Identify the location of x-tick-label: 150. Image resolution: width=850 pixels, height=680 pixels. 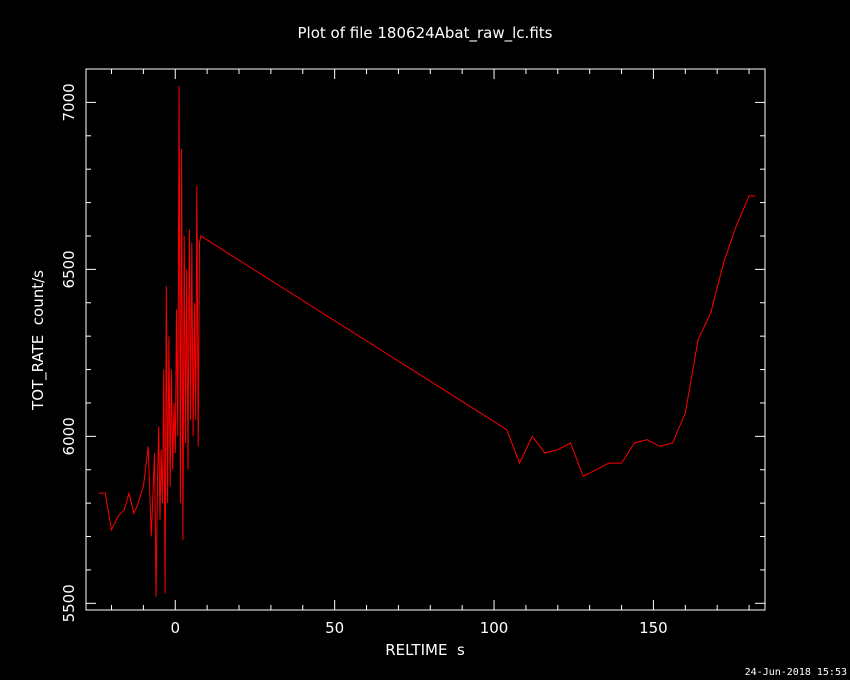
(653, 628).